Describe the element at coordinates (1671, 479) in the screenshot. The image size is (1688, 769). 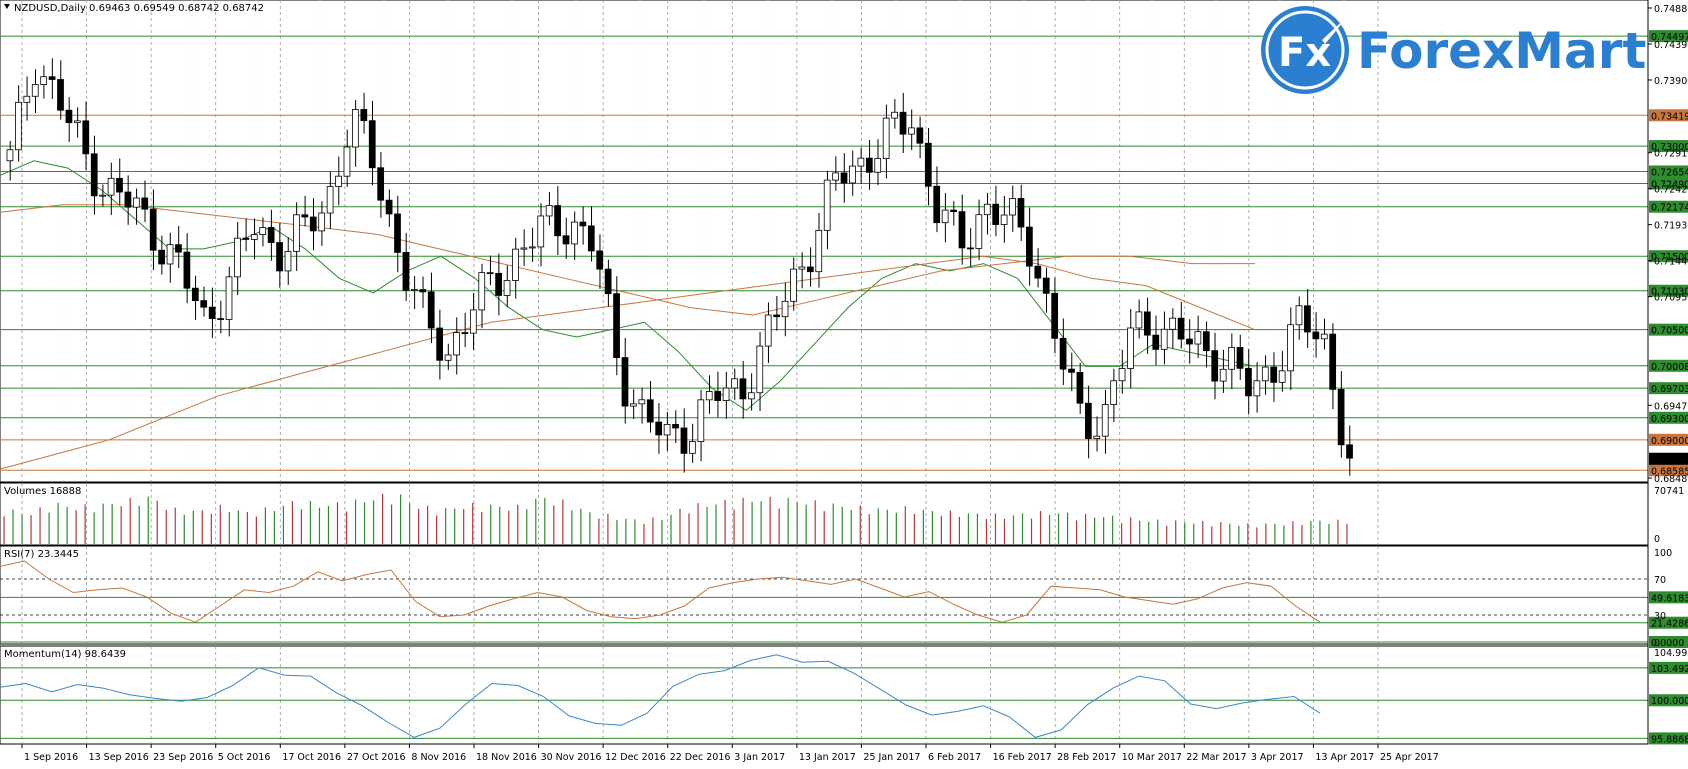
I see `price-scale-label: 0.68480` at that location.